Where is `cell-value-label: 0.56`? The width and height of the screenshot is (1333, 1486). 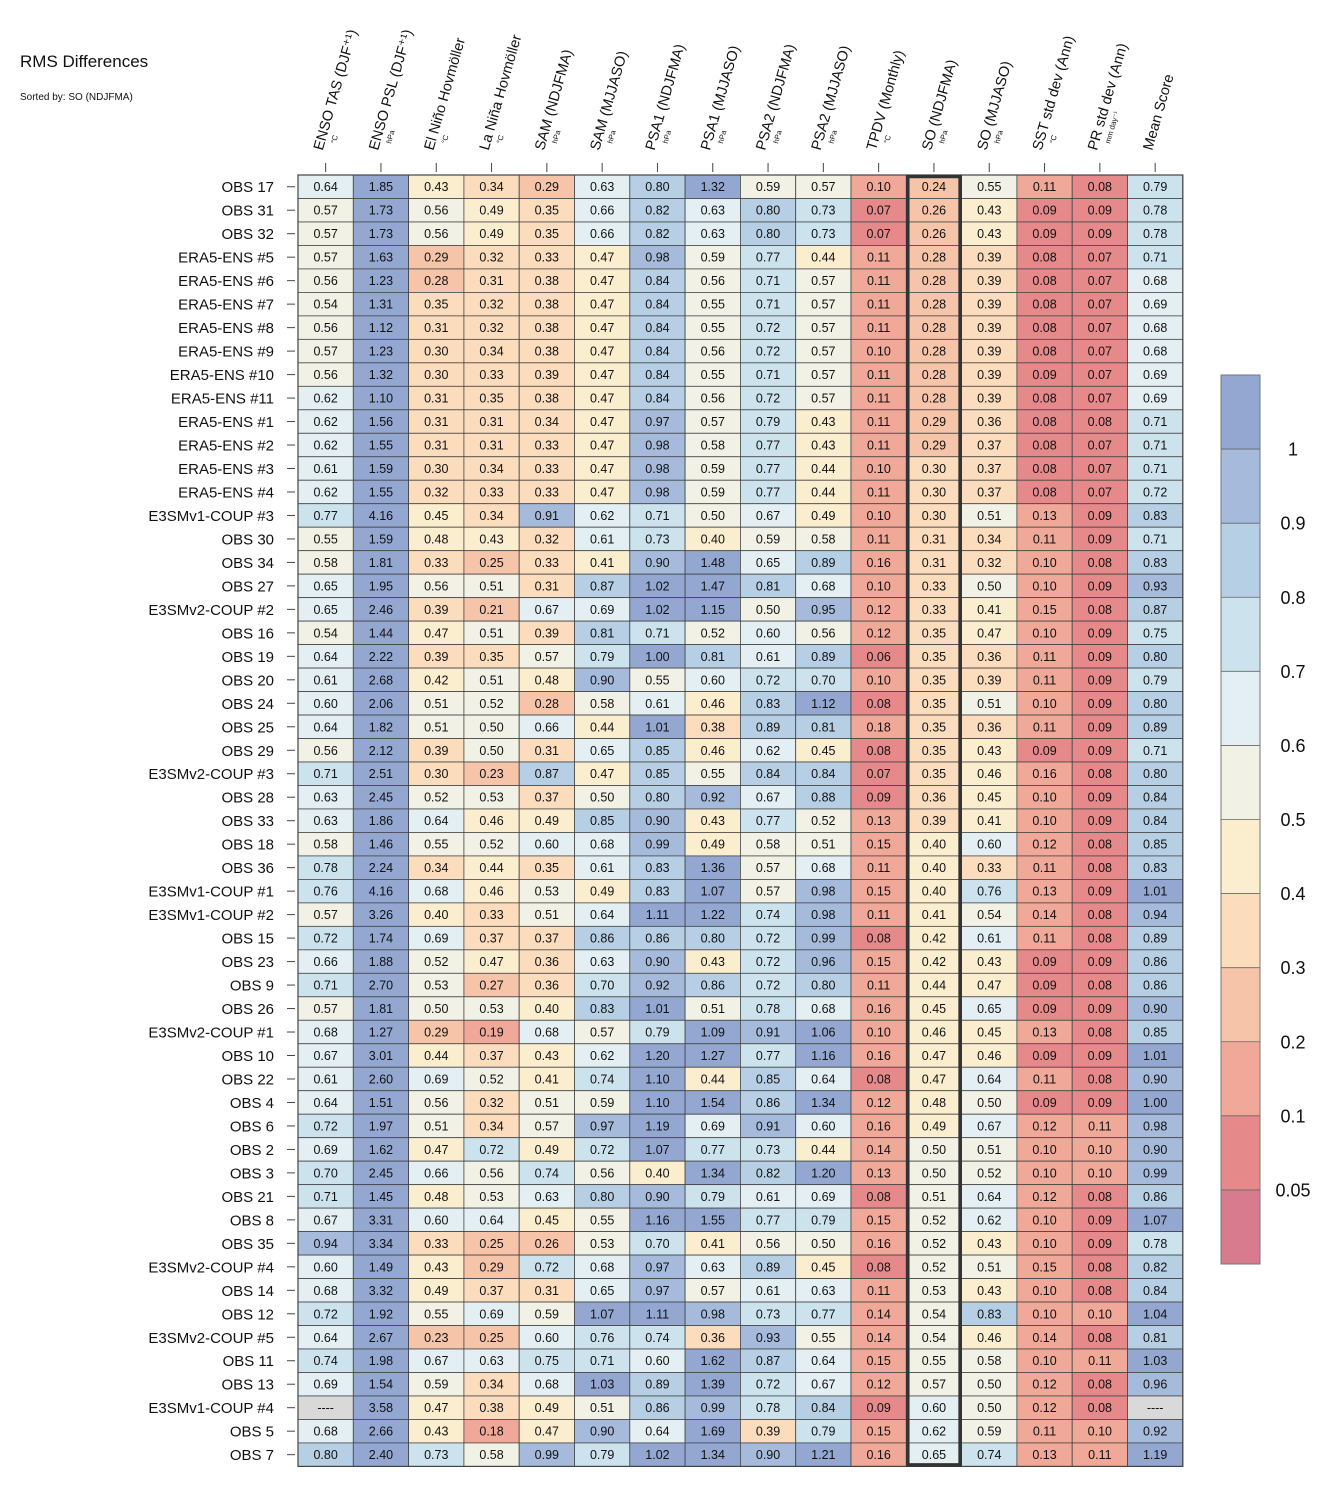
cell-value-label: 0.56 is located at coordinates (325, 751).